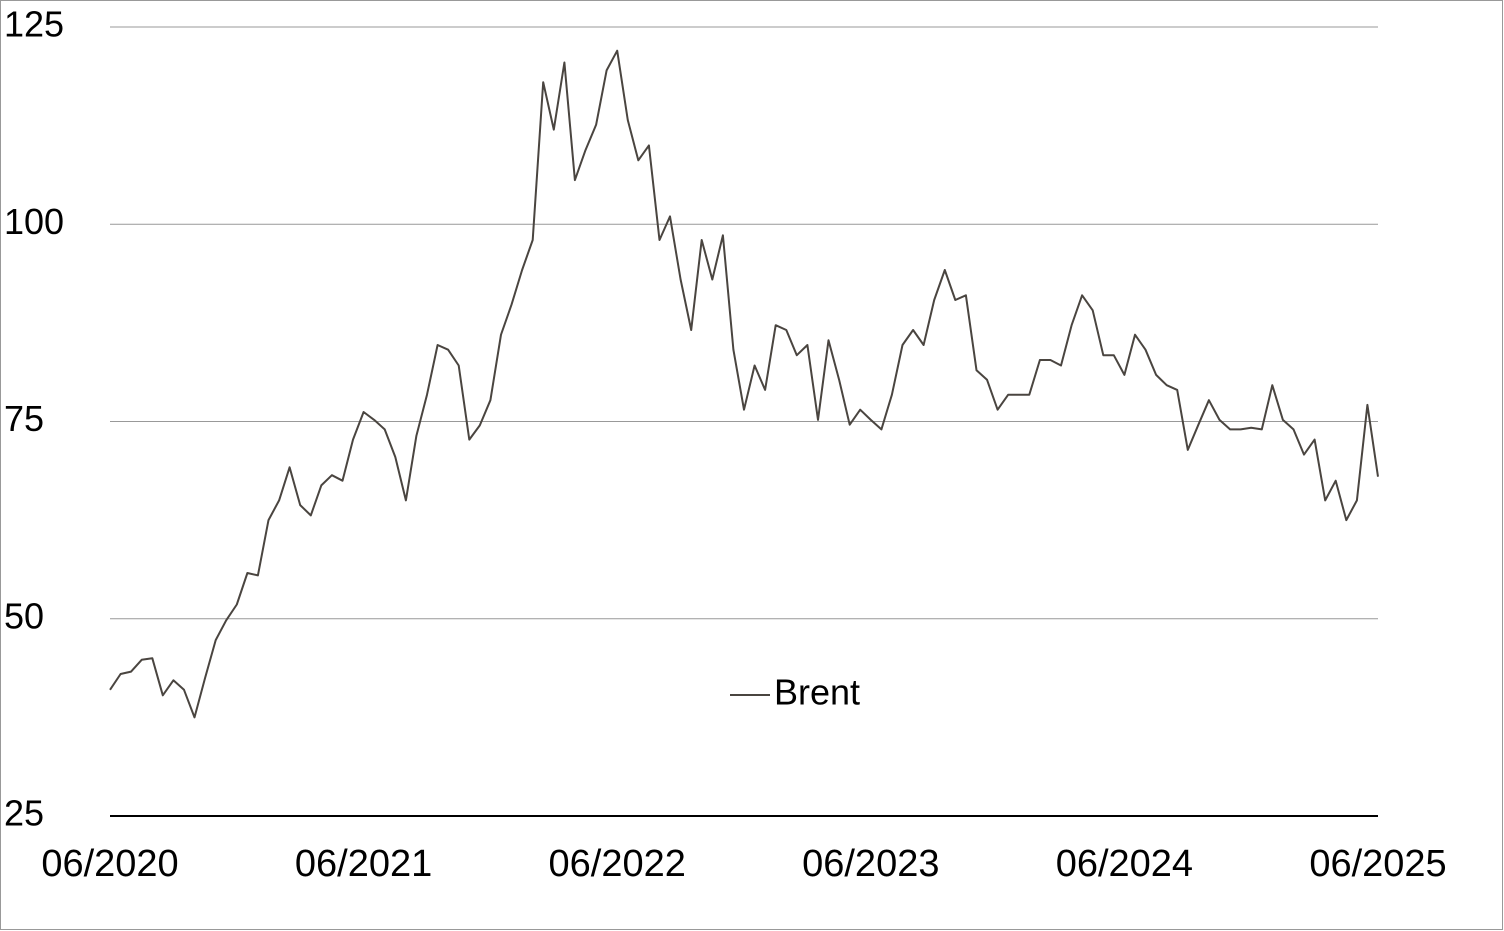  I want to click on x-tick-label: 06/2020, so click(109, 864).